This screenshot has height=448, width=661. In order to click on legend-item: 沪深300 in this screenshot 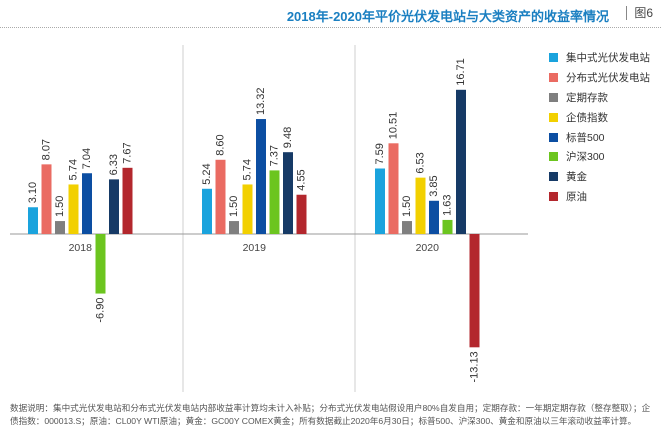, I will do `click(599, 157)`.